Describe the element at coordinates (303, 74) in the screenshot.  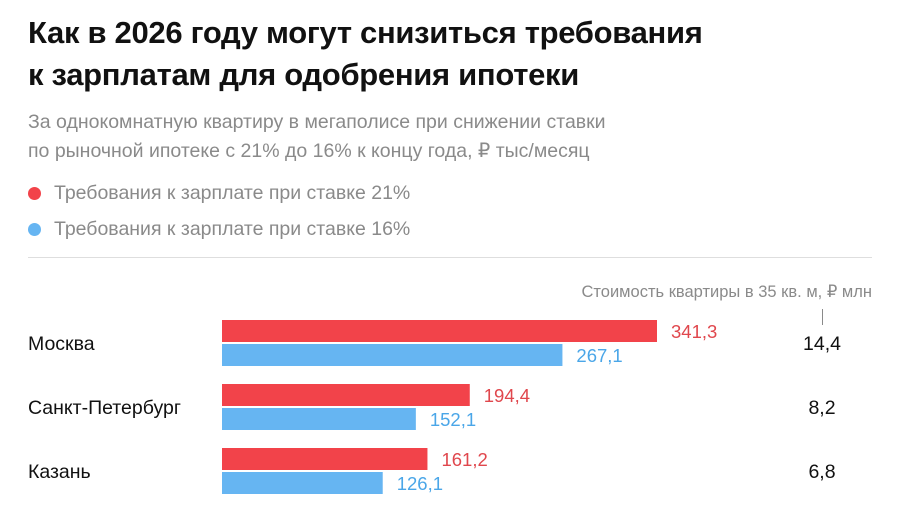
I see `chart-title-line2: к зарплатам для одобрения ипотеки` at that location.